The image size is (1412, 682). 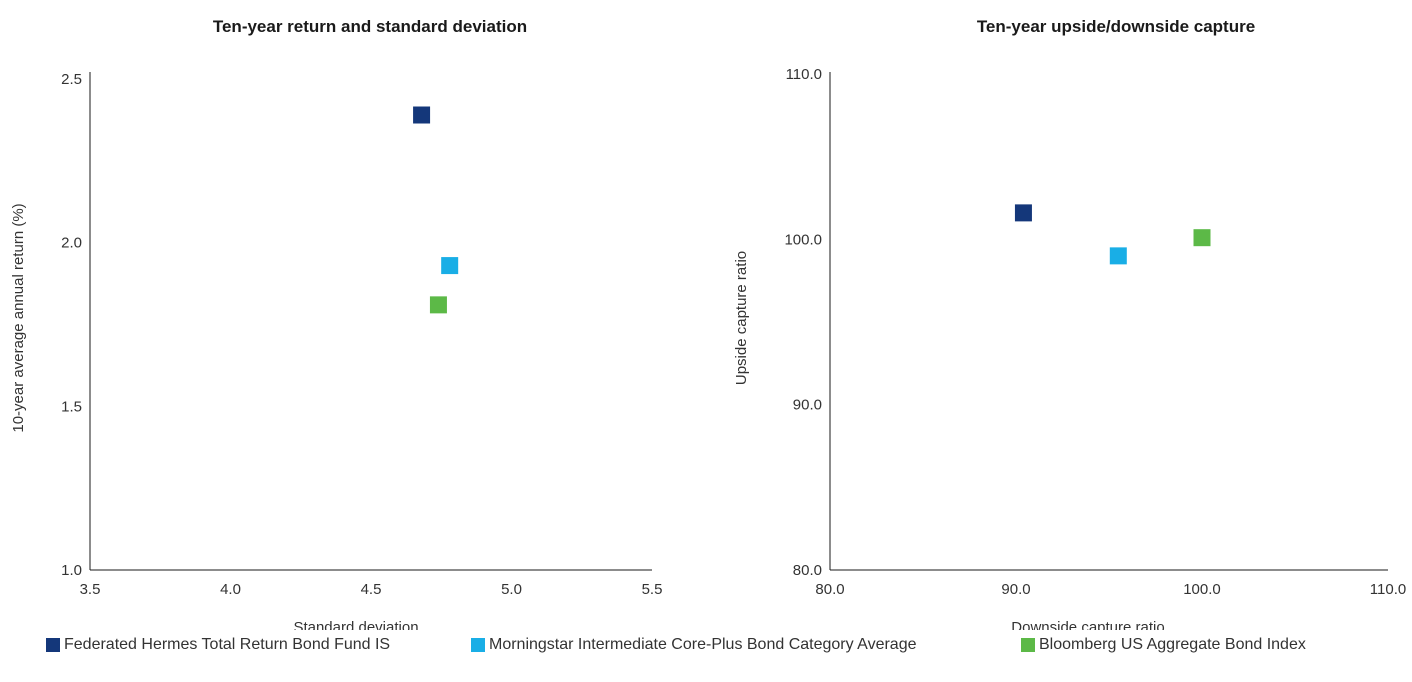 I want to click on y-tick-label: 2.5, so click(x=71, y=79).